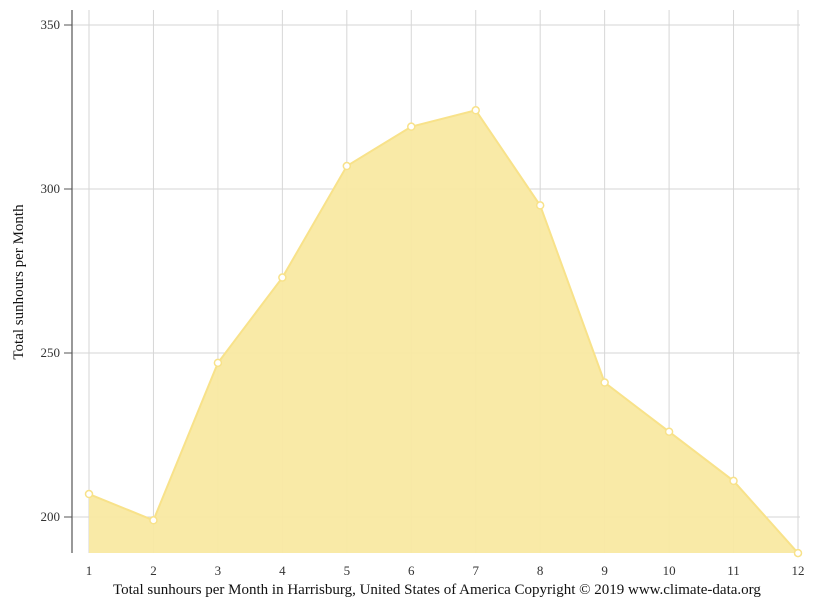  Describe the element at coordinates (51, 516) in the screenshot. I see `y-tick-label: 200` at that location.